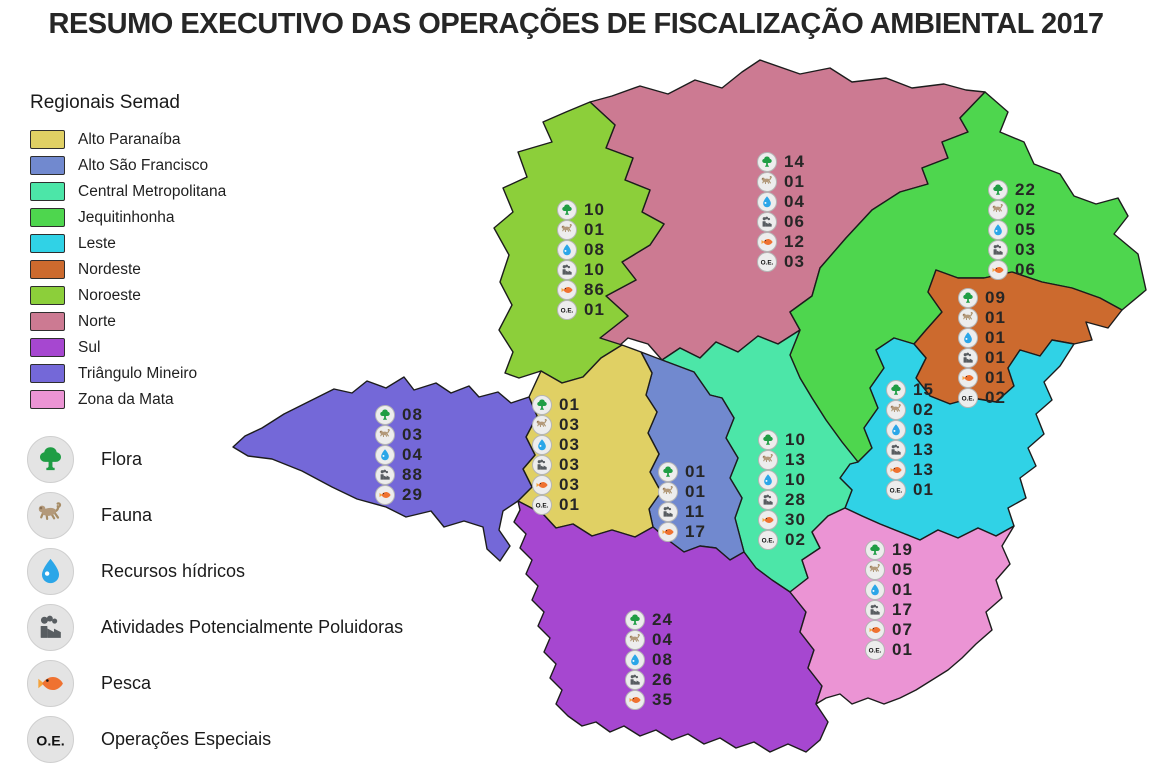  What do you see at coordinates (1012, 189) in the screenshot?
I see `stat-row: 22` at bounding box center [1012, 189].